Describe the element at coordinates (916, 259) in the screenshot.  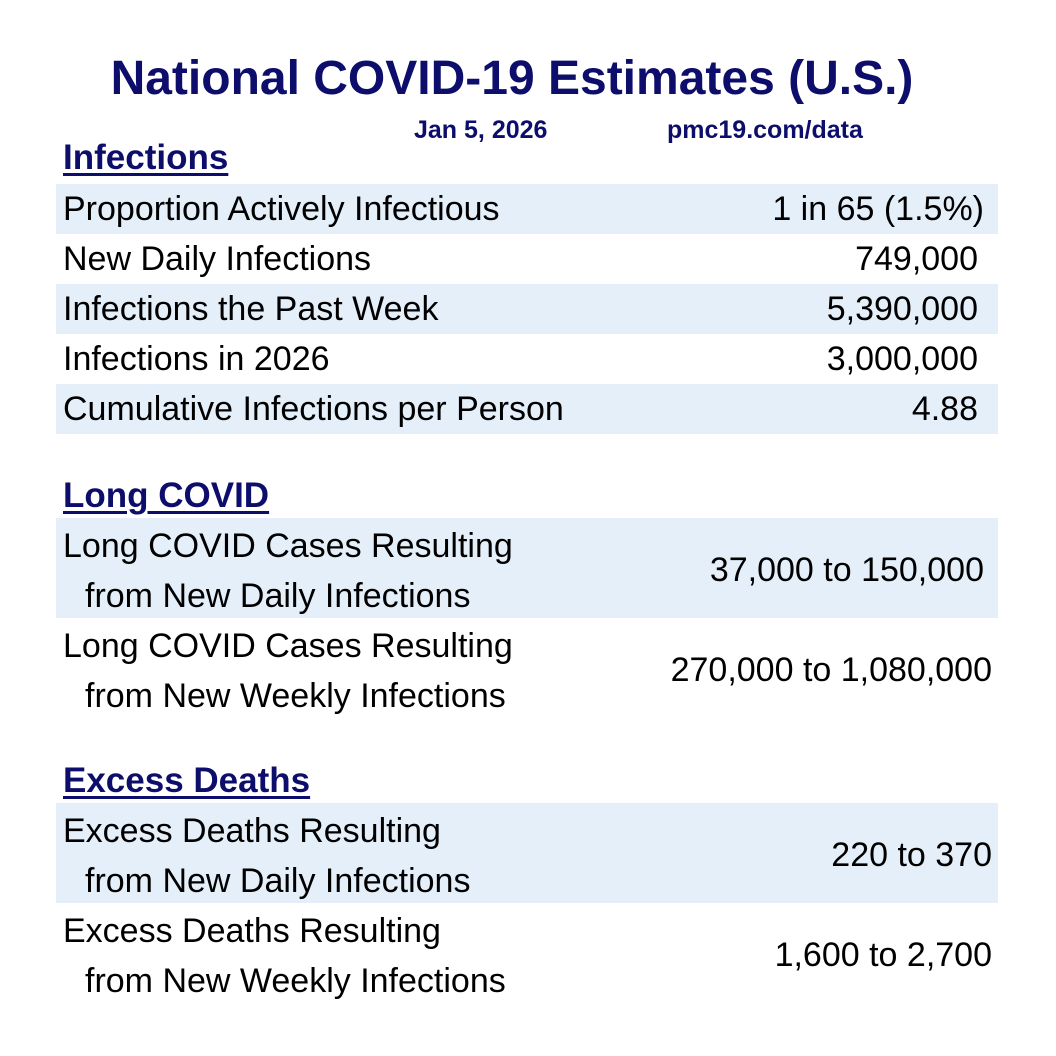
I see `row-value: 749,000` at that location.